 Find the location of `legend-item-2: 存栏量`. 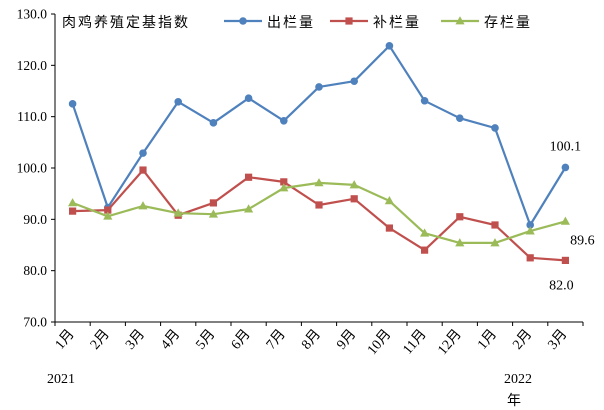

legend-item-2: 存栏量 is located at coordinates (486, 23).